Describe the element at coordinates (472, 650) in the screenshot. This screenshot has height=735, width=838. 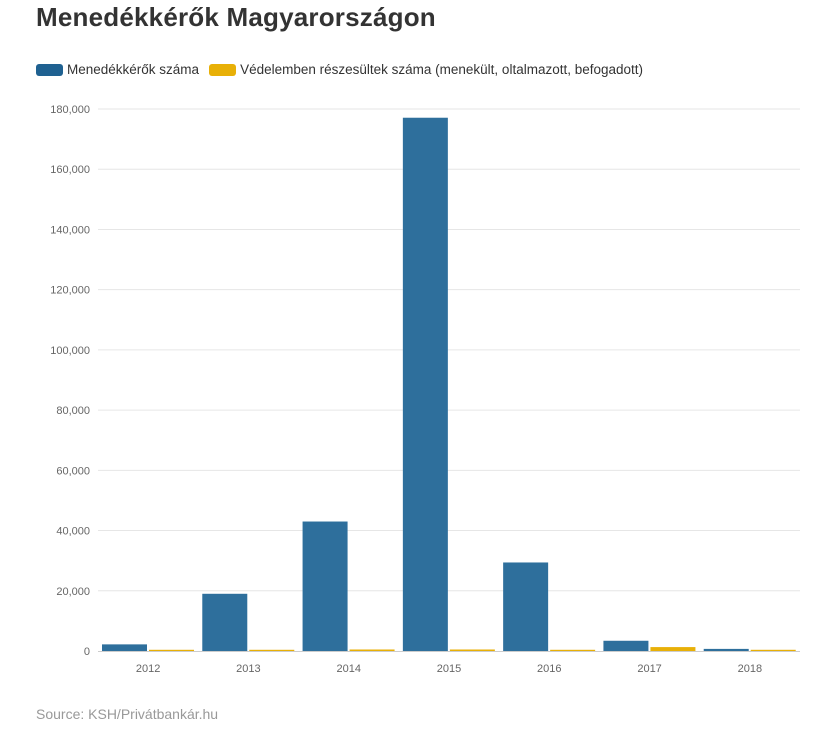
I see `bar-protected-2015` at that location.